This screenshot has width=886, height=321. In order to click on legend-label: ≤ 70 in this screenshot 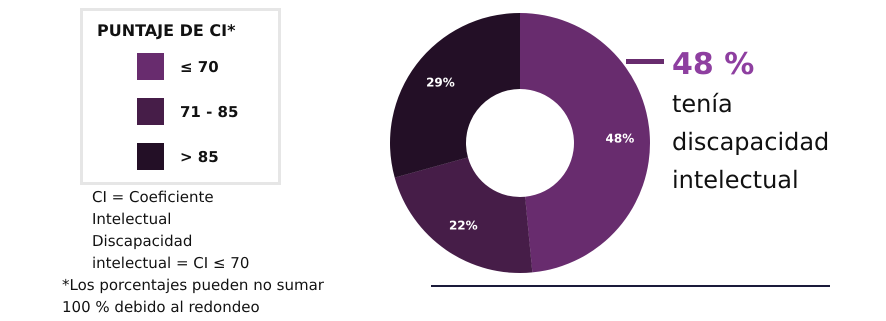, I will do `click(199, 67)`.